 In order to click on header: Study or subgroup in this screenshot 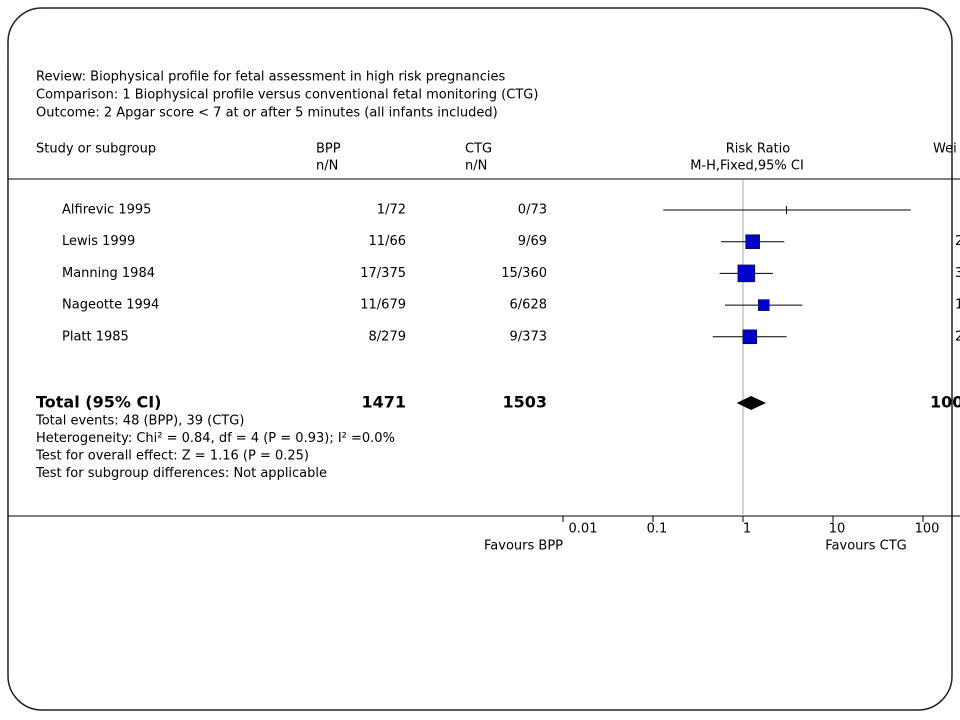, I will do `click(96, 149)`.